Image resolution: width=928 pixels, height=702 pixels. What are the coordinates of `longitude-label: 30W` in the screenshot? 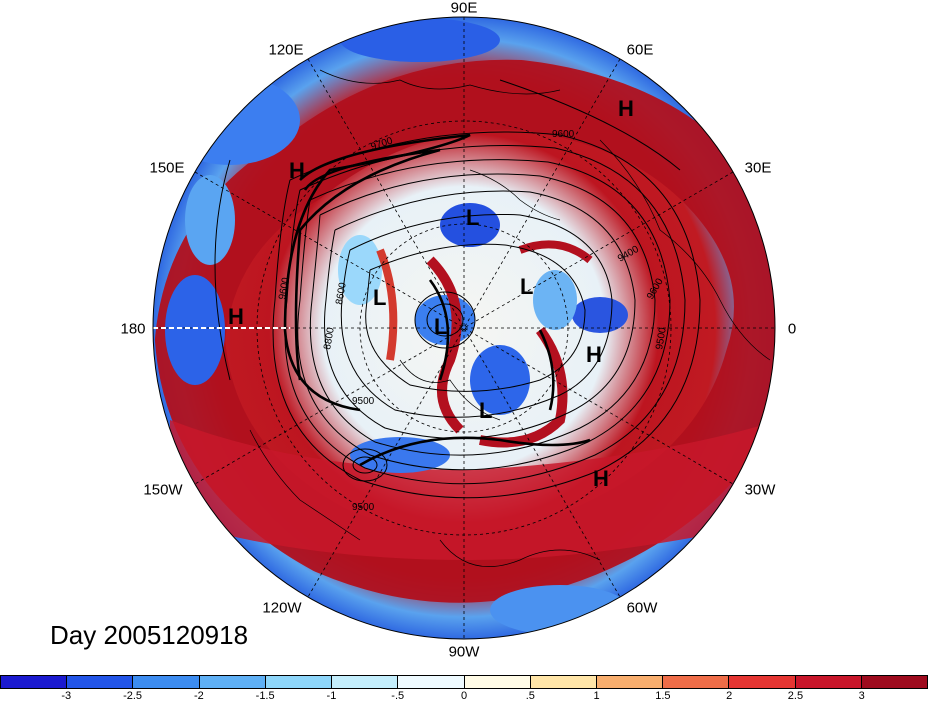 It's located at (760, 490).